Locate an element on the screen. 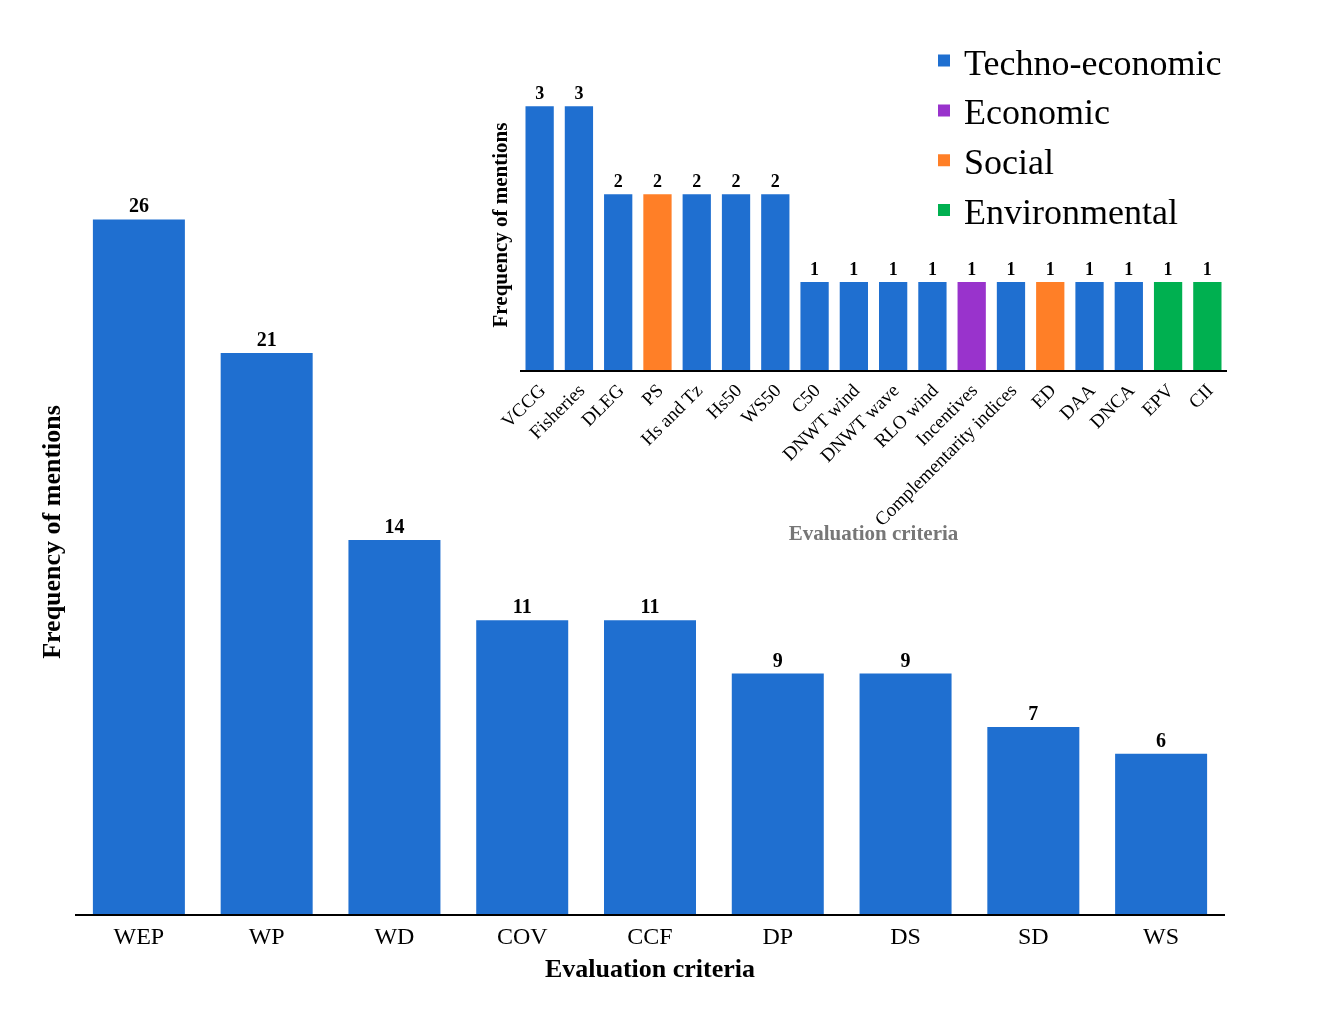  x-tick-label: COV is located at coordinates (522, 936).